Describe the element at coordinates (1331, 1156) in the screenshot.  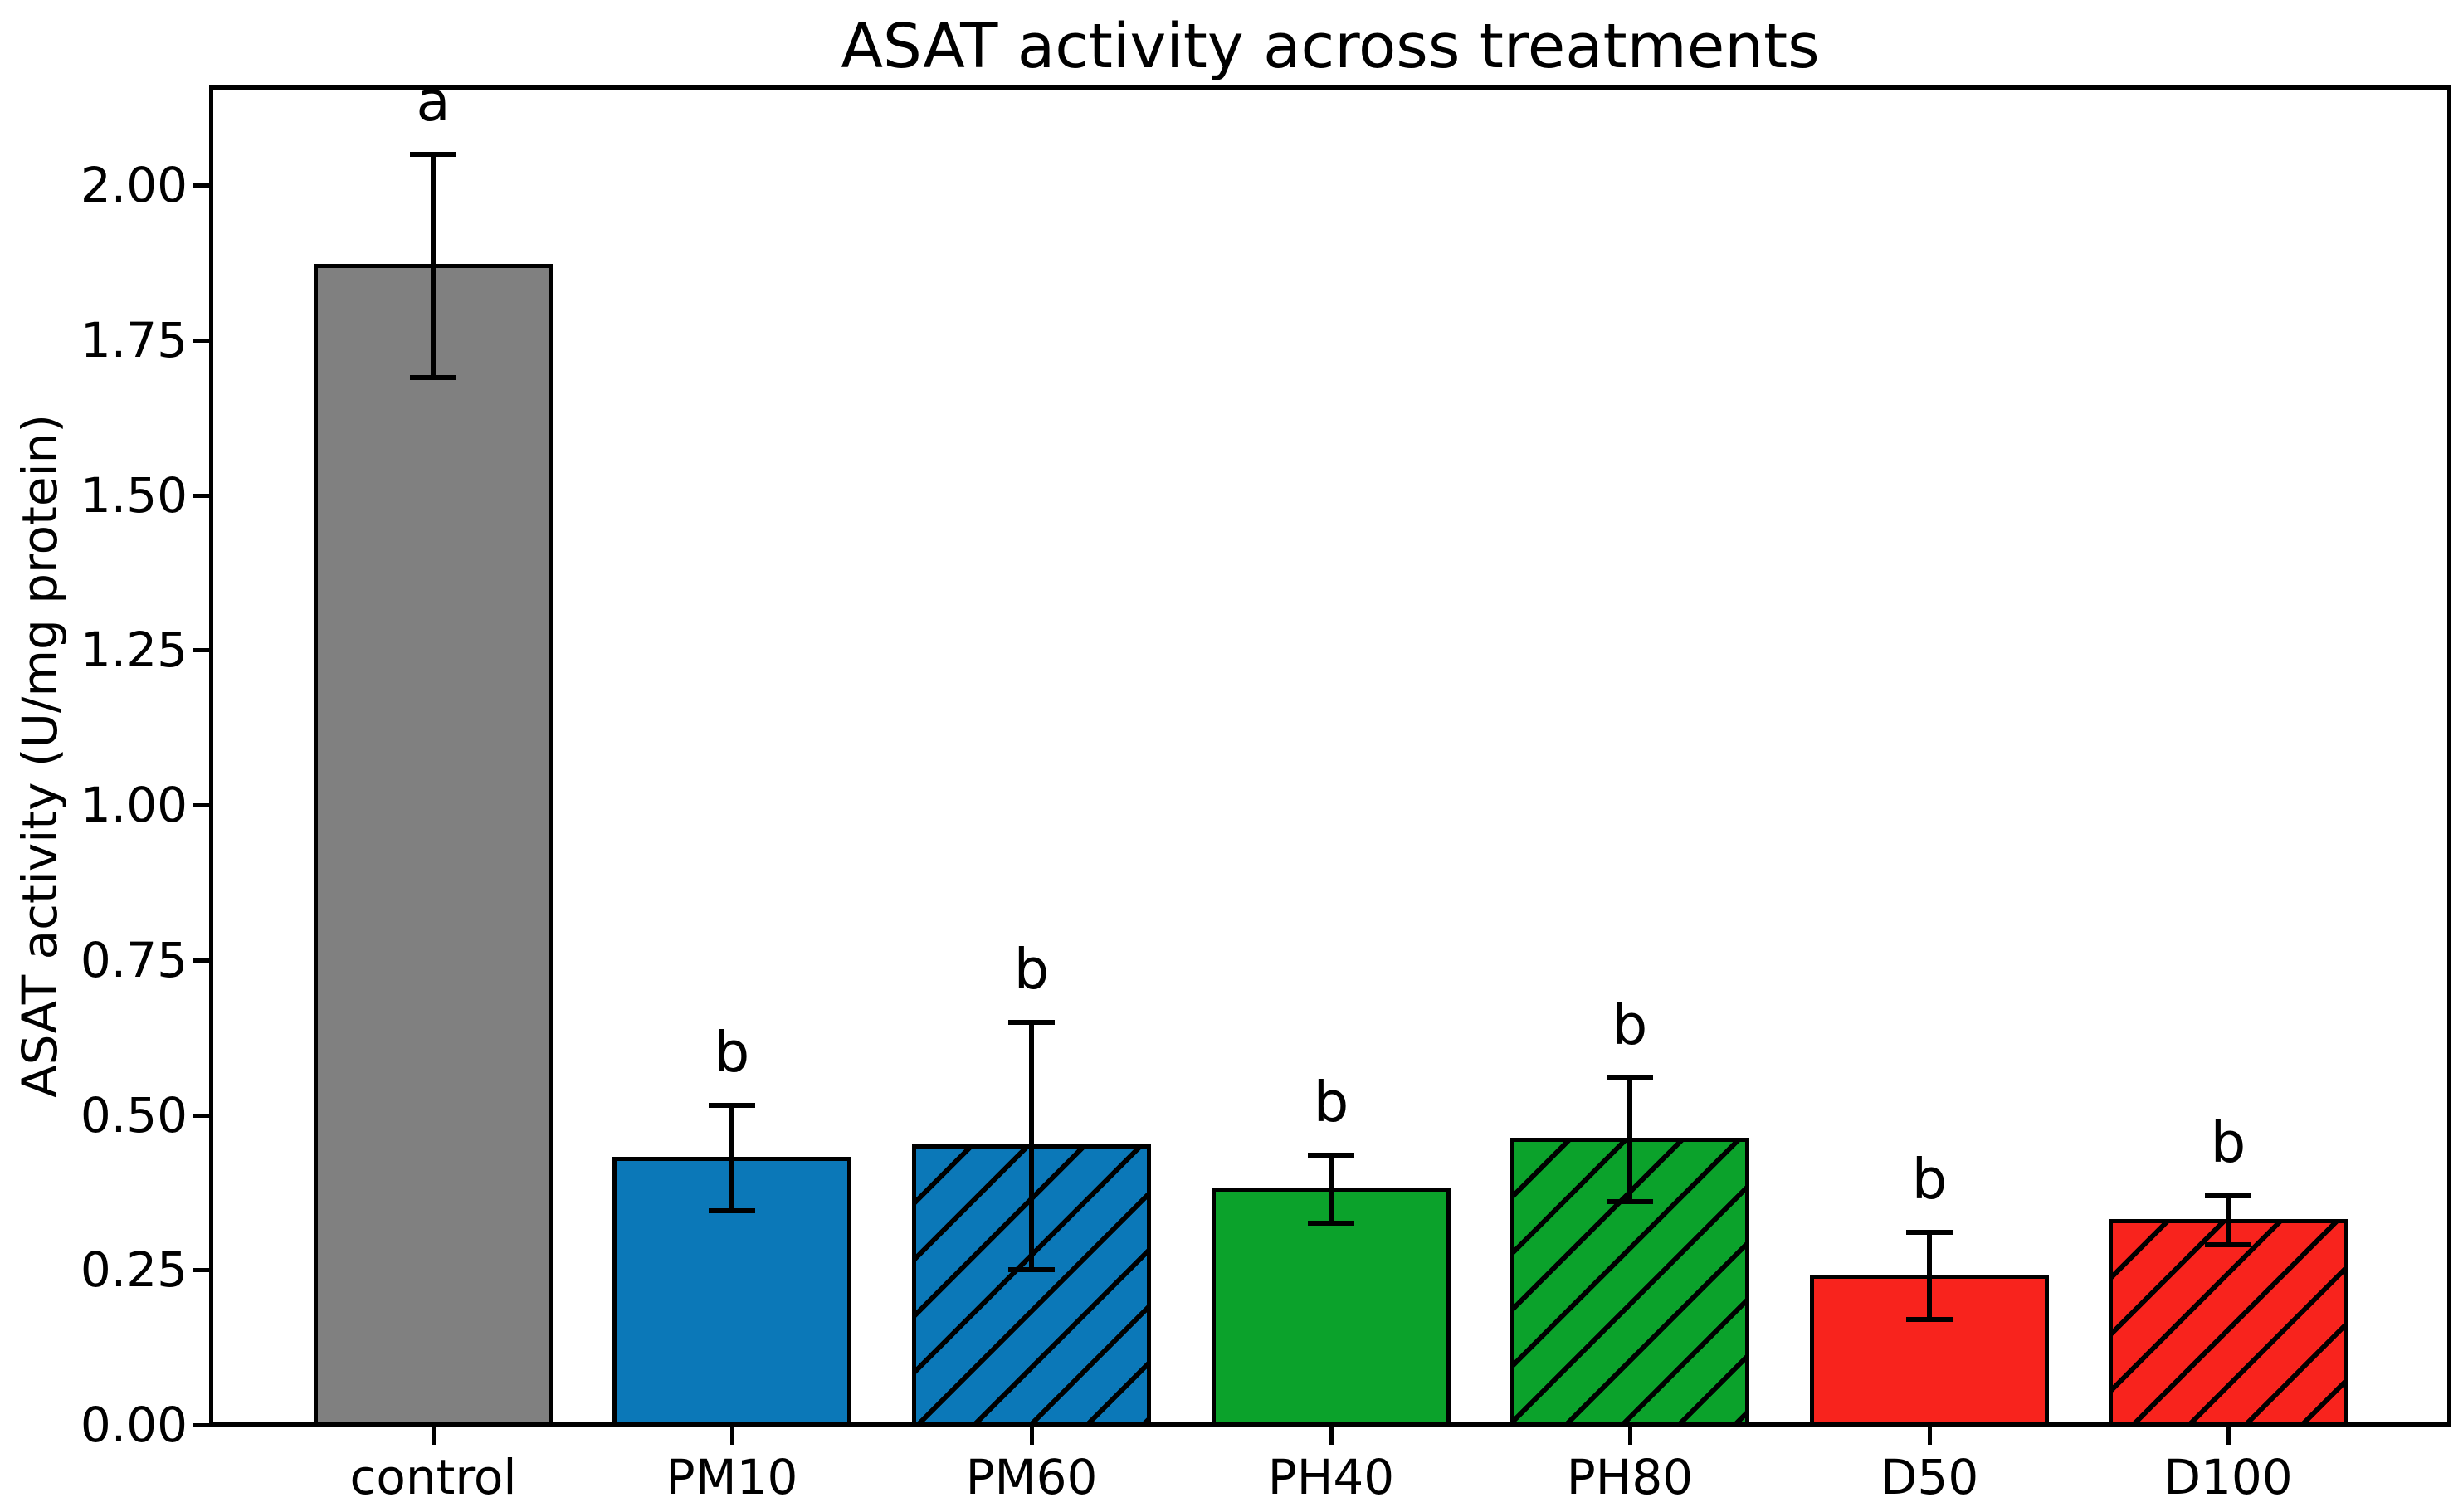
I see `error-cap-top-ph40` at that location.